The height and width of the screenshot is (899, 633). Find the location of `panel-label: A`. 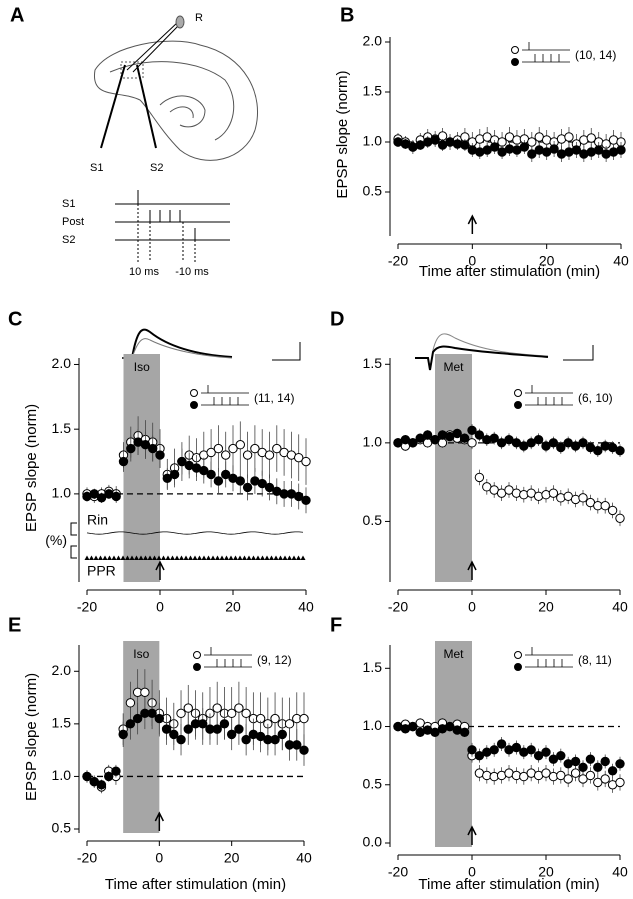

panel-label: A is located at coordinates (17, 15).